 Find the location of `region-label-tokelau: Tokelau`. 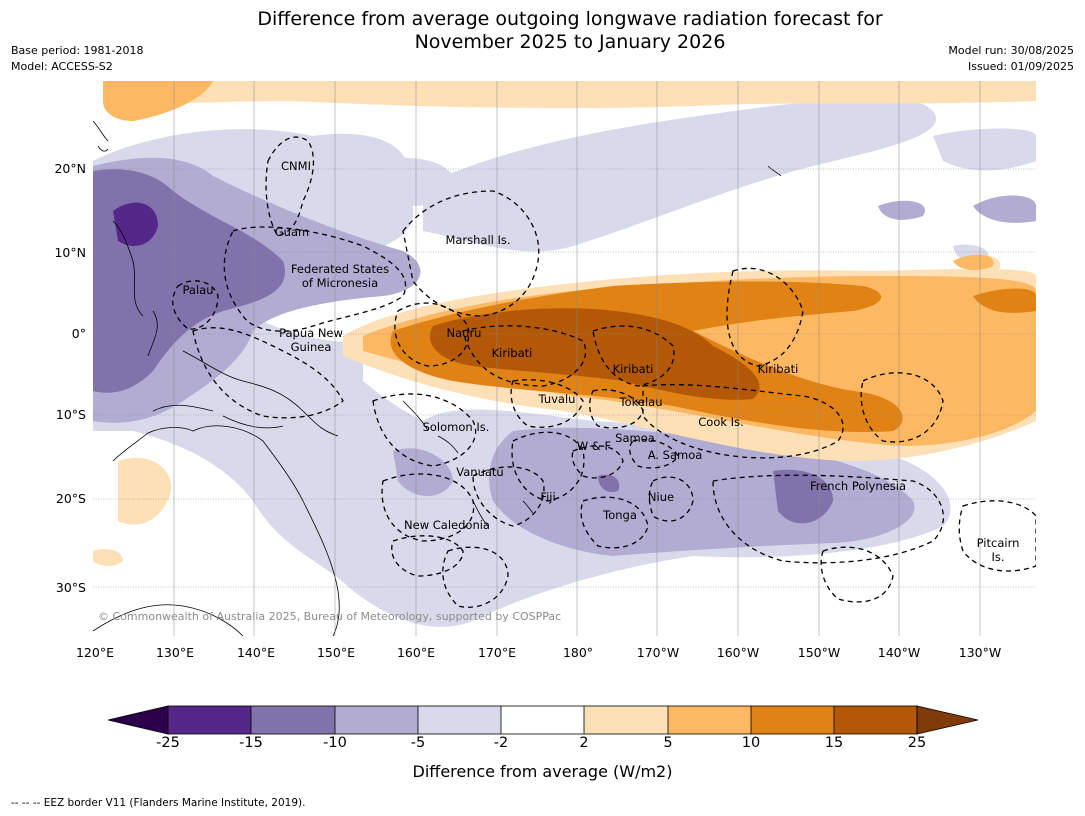

region-label-tokelau: Tokelau is located at coordinates (641, 402).